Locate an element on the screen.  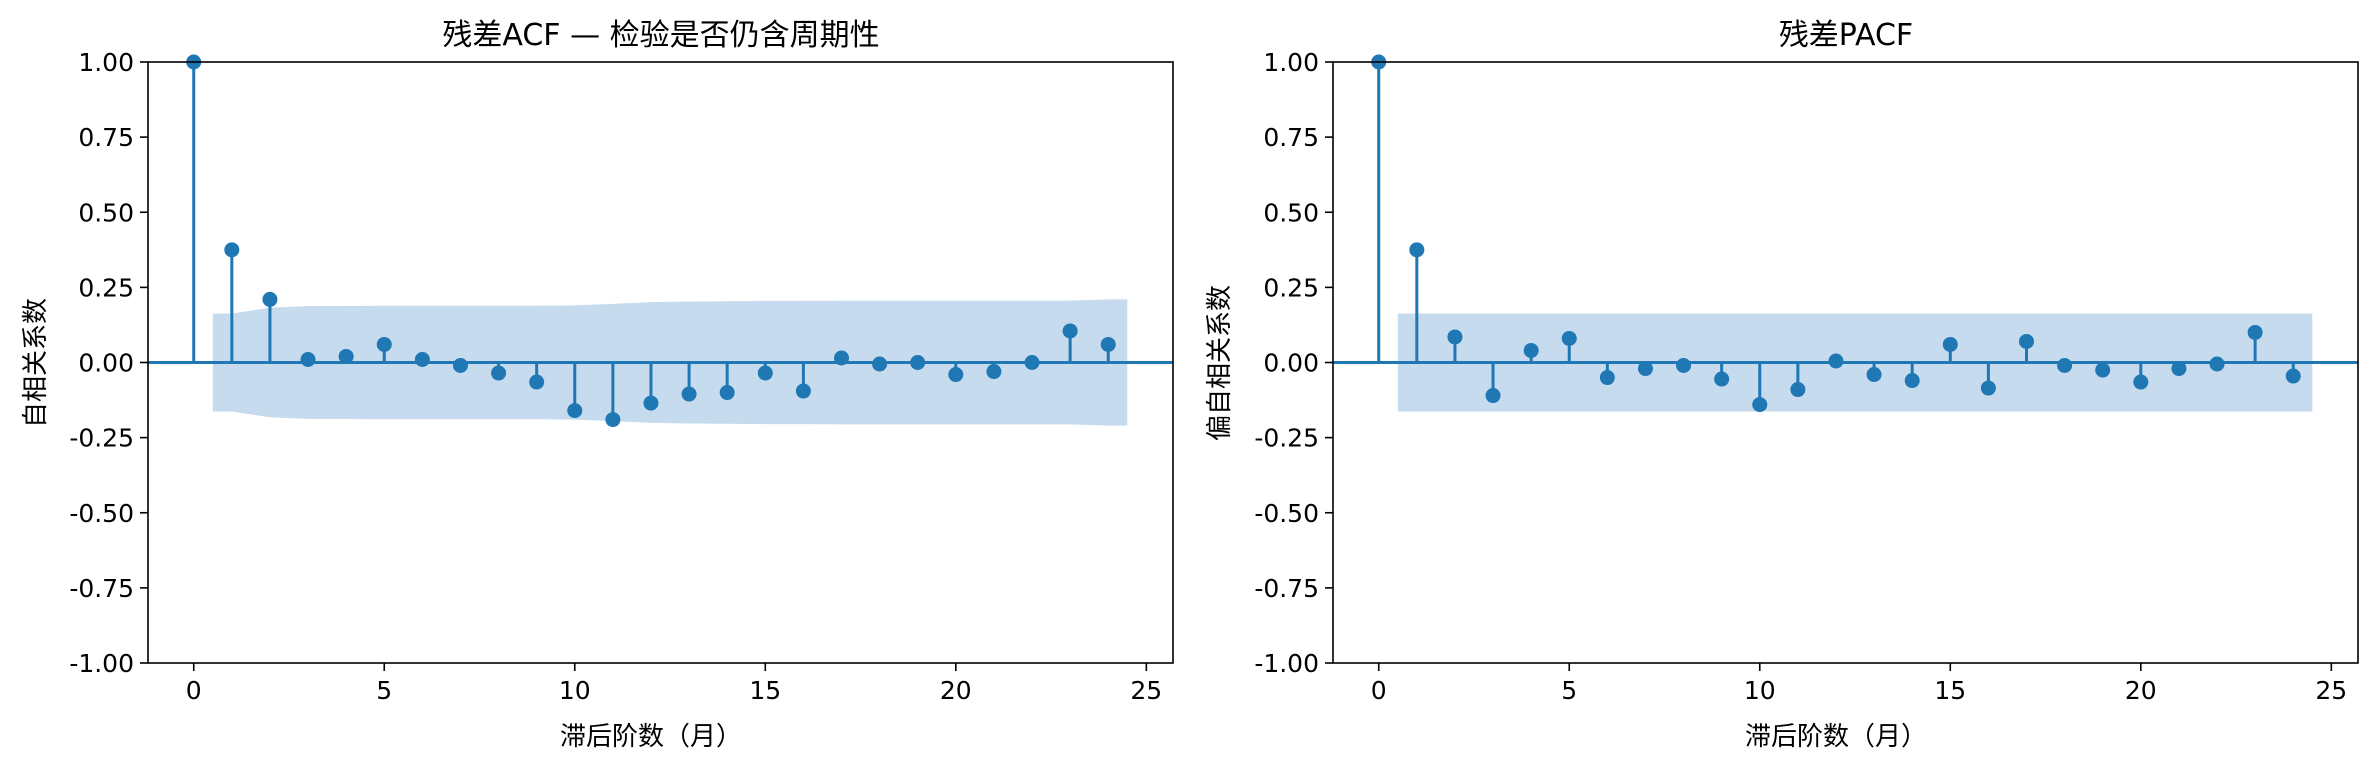
pacf-y-tick-label: 1.00 is located at coordinates (1291, 62).